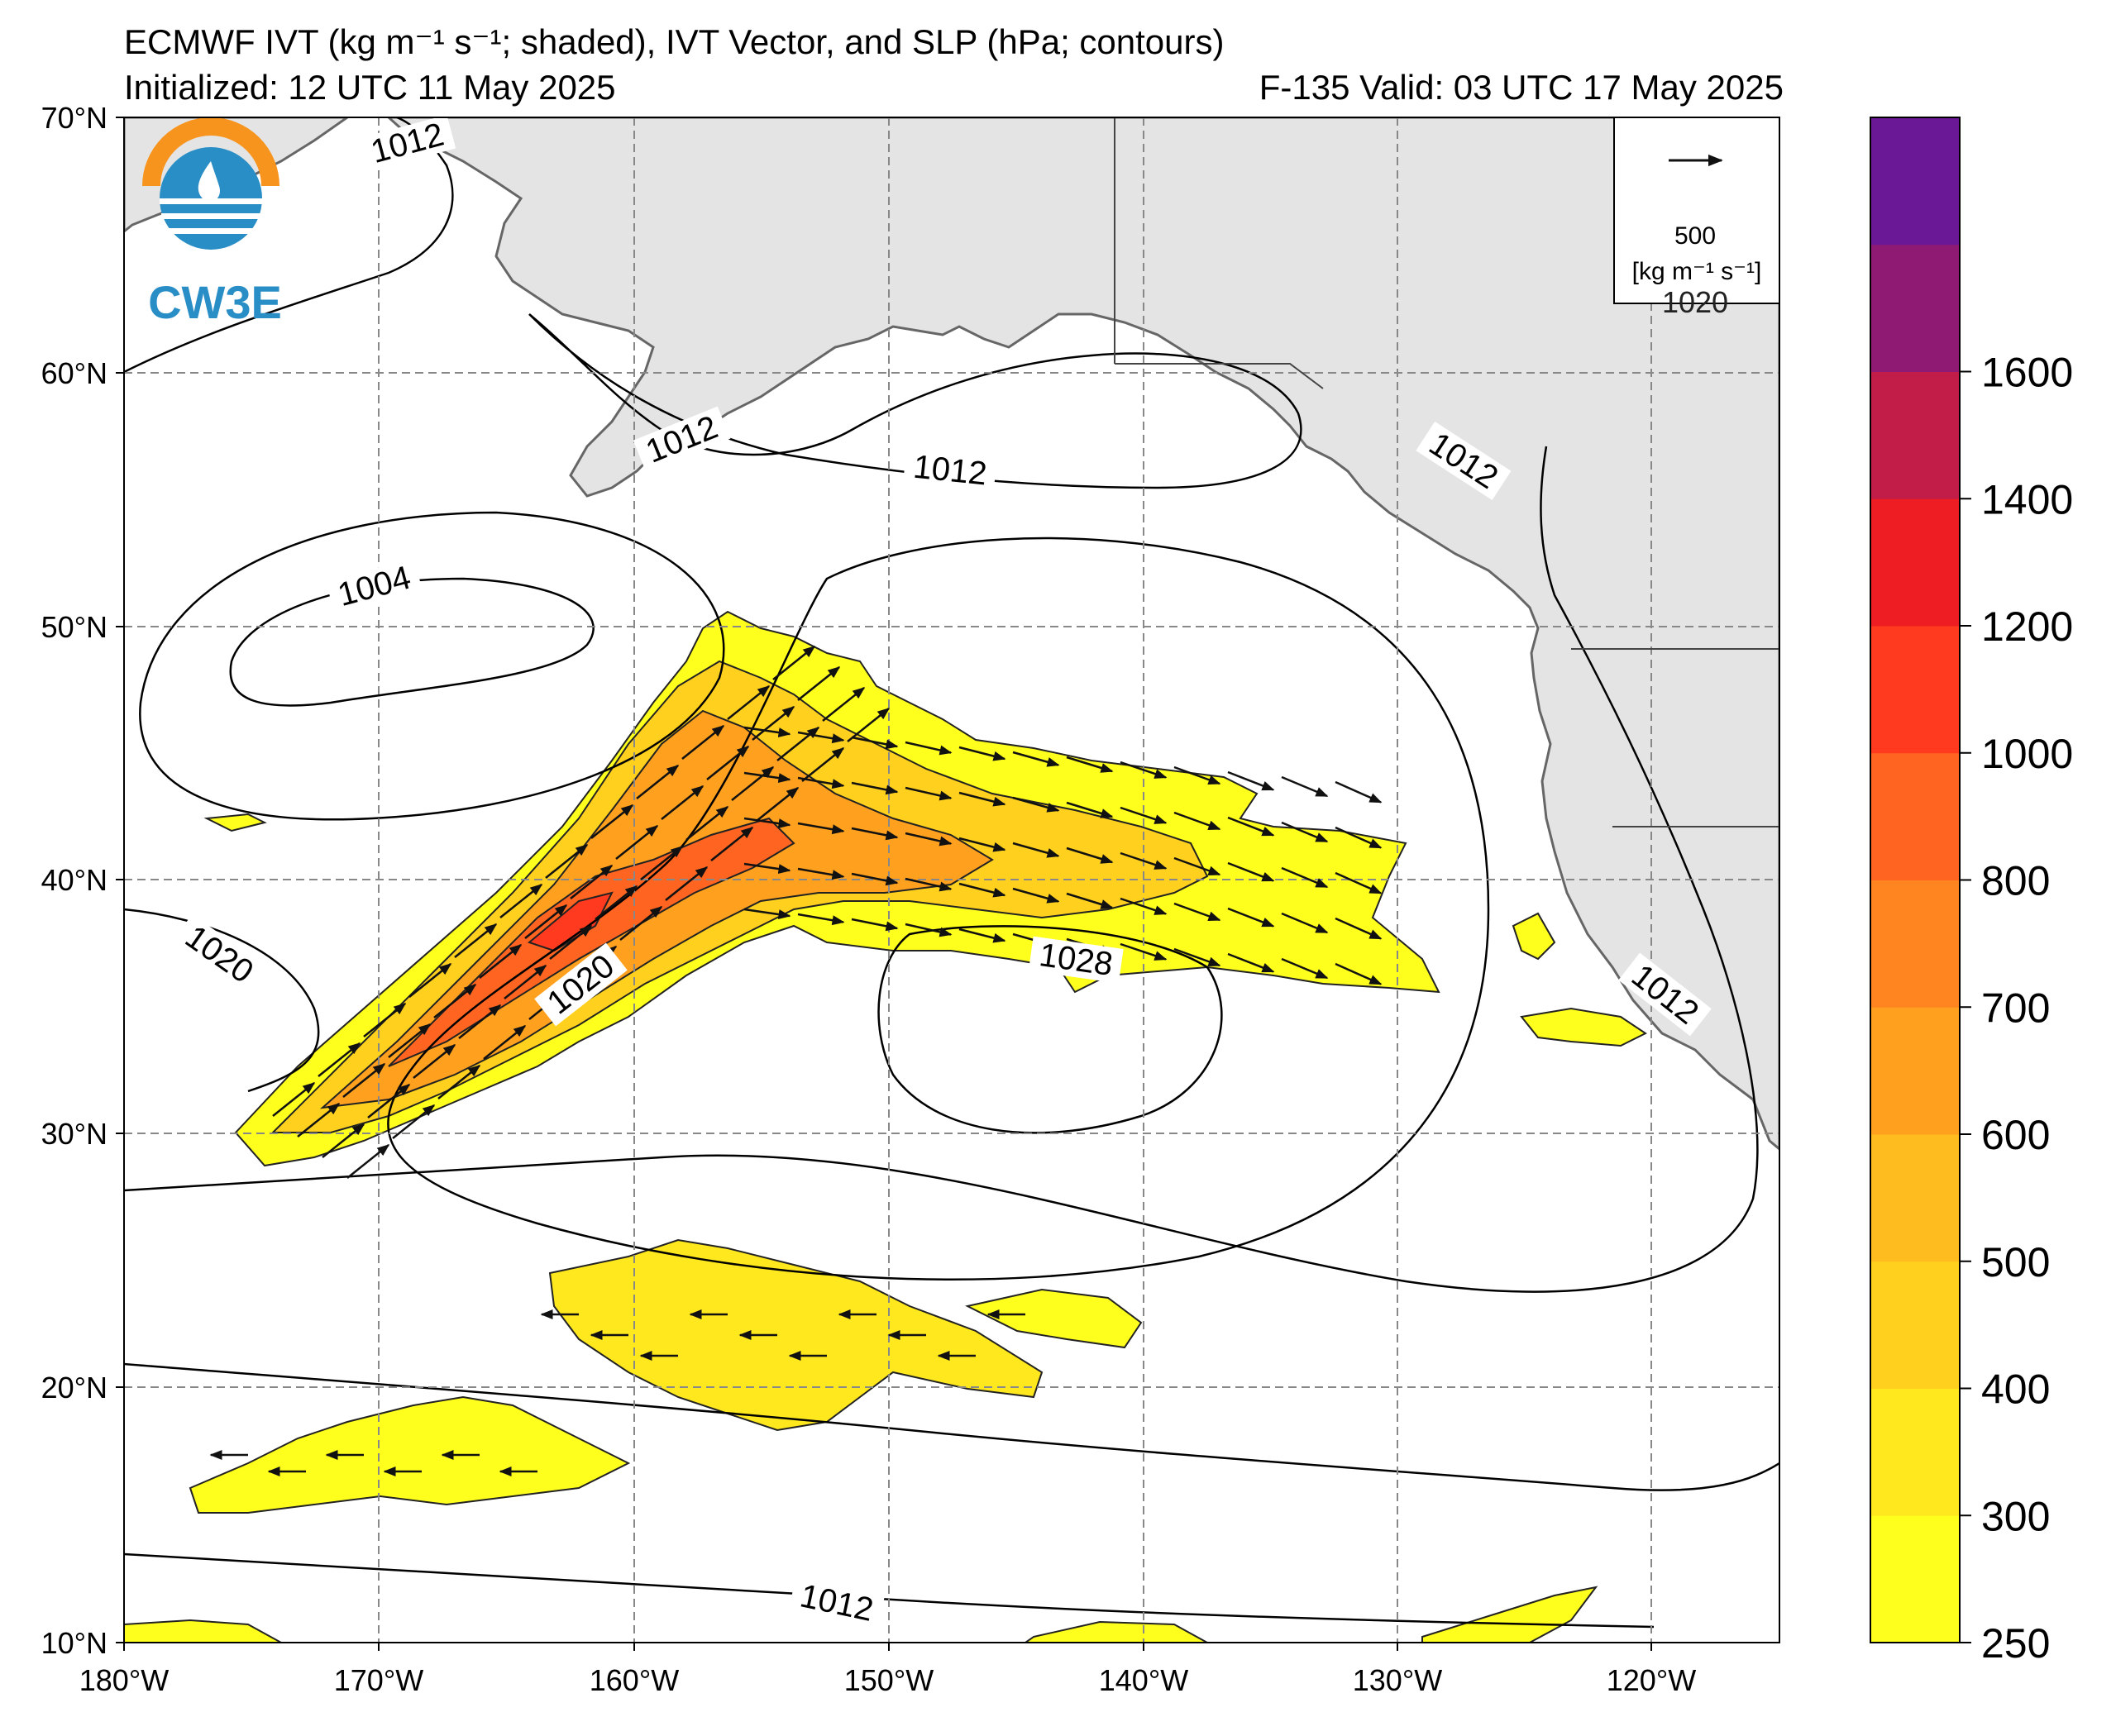 Image resolution: width=2116 pixels, height=1736 pixels. I want to click on vector-key-partial-label: 1020, so click(1695, 302).